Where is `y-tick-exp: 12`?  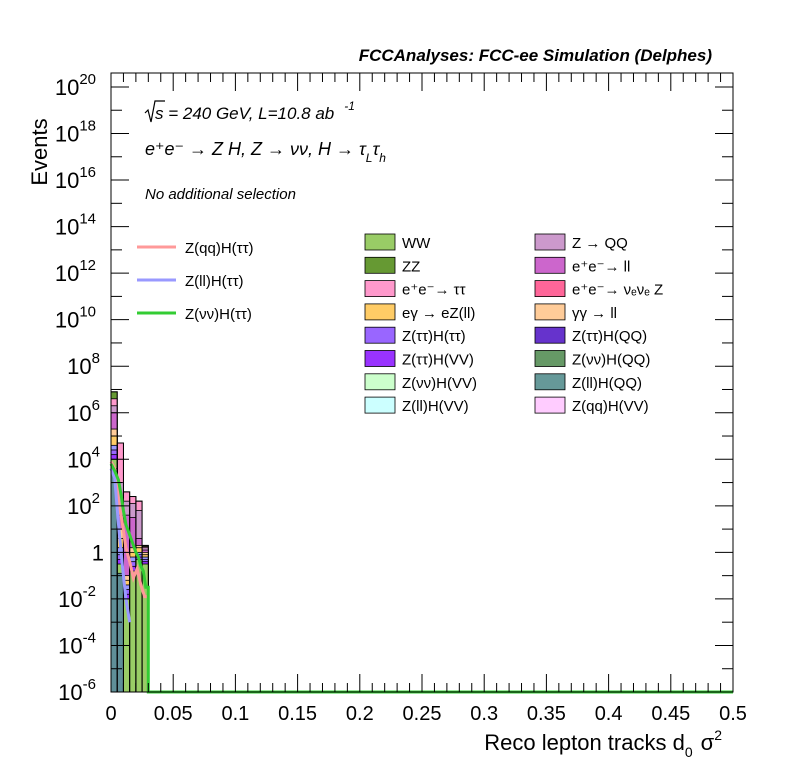
y-tick-exp: 12 is located at coordinates (87, 265).